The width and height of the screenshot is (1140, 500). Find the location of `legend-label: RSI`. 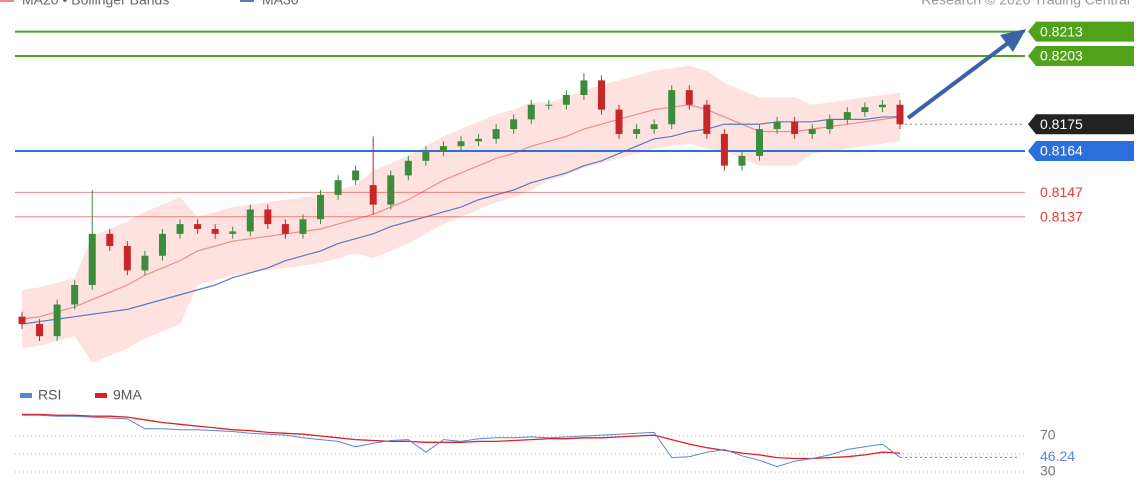

legend-label: RSI is located at coordinates (49, 395).